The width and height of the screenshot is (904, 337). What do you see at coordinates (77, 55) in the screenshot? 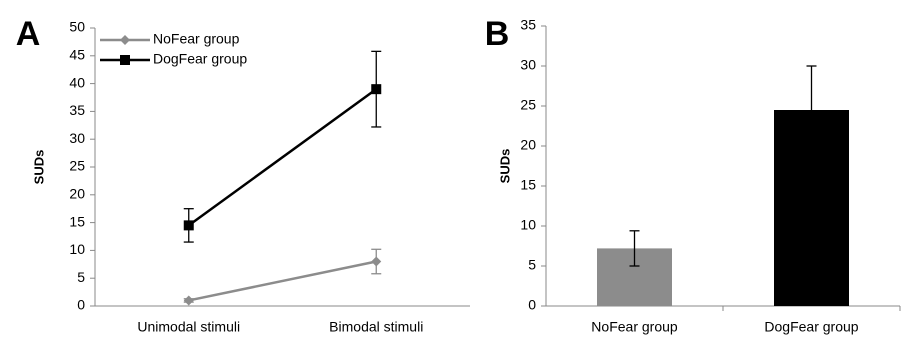
I see `y-tick-label: 45` at bounding box center [77, 55].